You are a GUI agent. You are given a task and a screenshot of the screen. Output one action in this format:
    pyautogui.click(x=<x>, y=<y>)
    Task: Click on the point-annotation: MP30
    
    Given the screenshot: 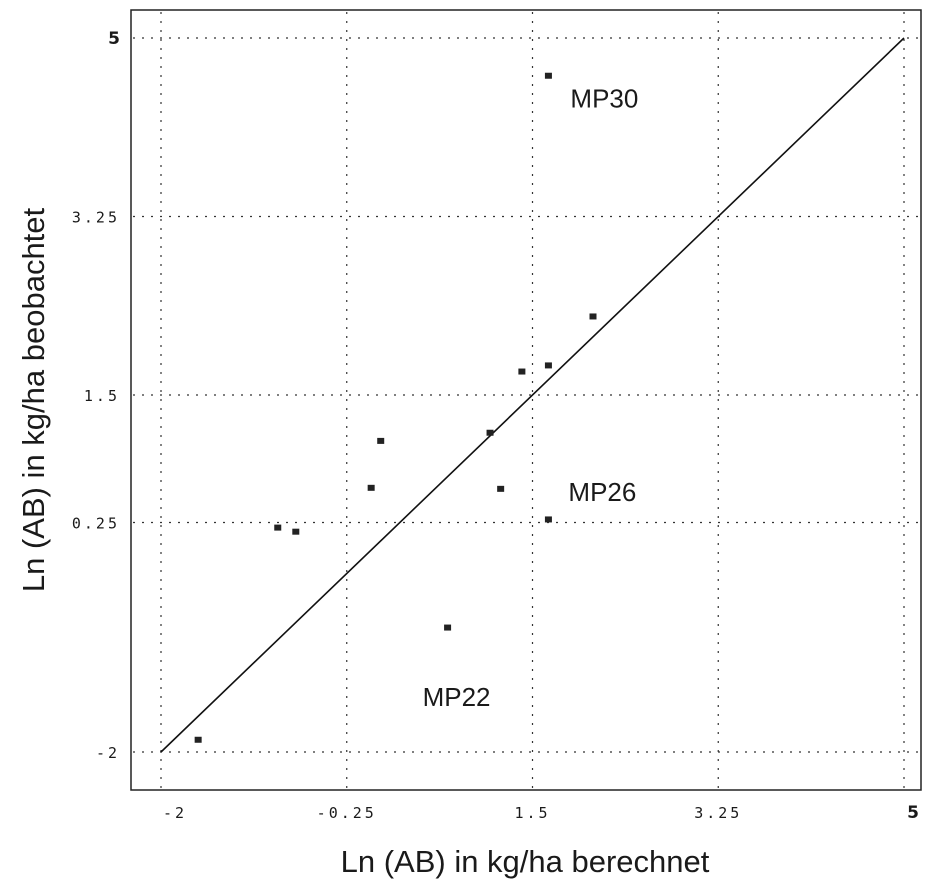 What is the action you would take?
    pyautogui.click(x=604, y=99)
    